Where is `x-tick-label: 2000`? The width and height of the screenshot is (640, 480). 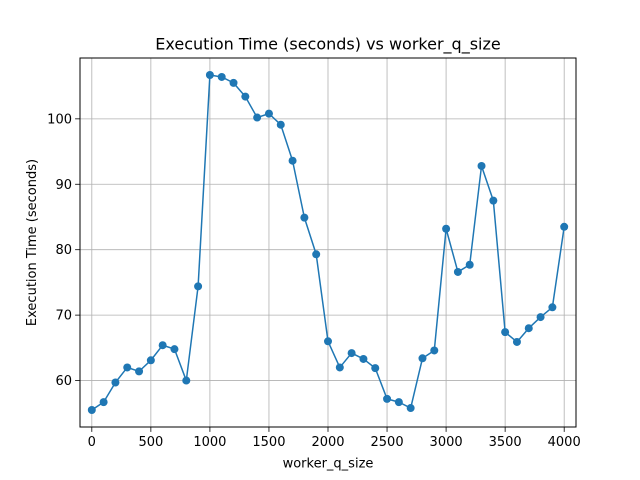 x-tick-label: 2000 is located at coordinates (327, 442).